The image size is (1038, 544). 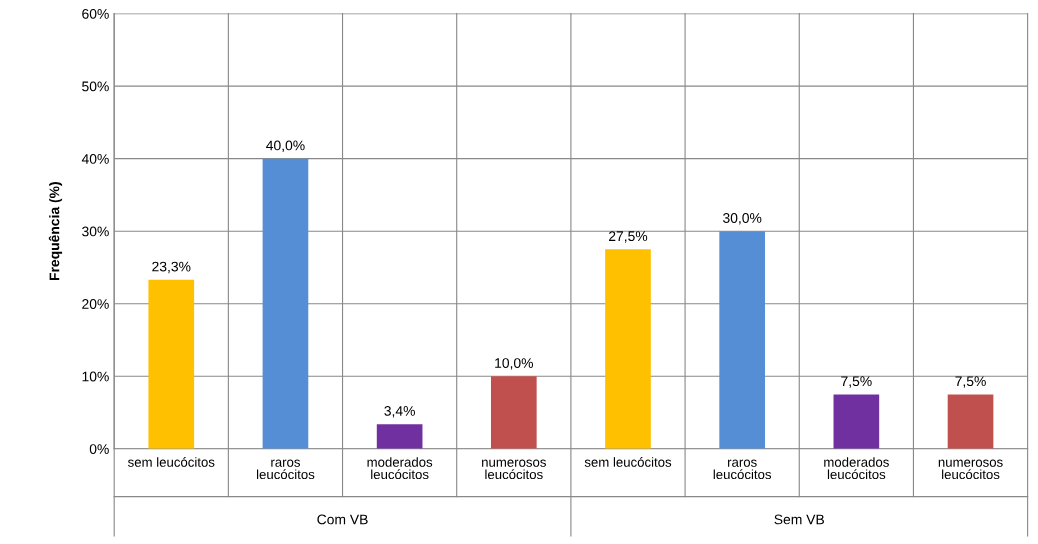 I want to click on text: Com VB, so click(x=342, y=519).